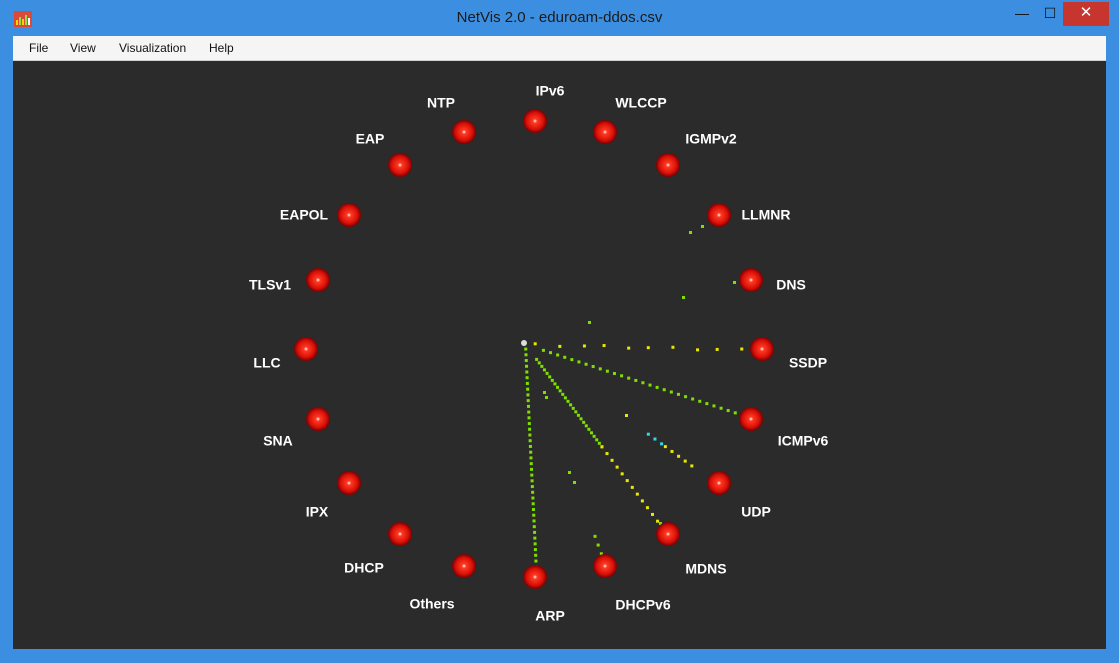  What do you see at coordinates (320, 215) in the screenshot?
I see `protocol-node-eapol: EAPOL` at bounding box center [320, 215].